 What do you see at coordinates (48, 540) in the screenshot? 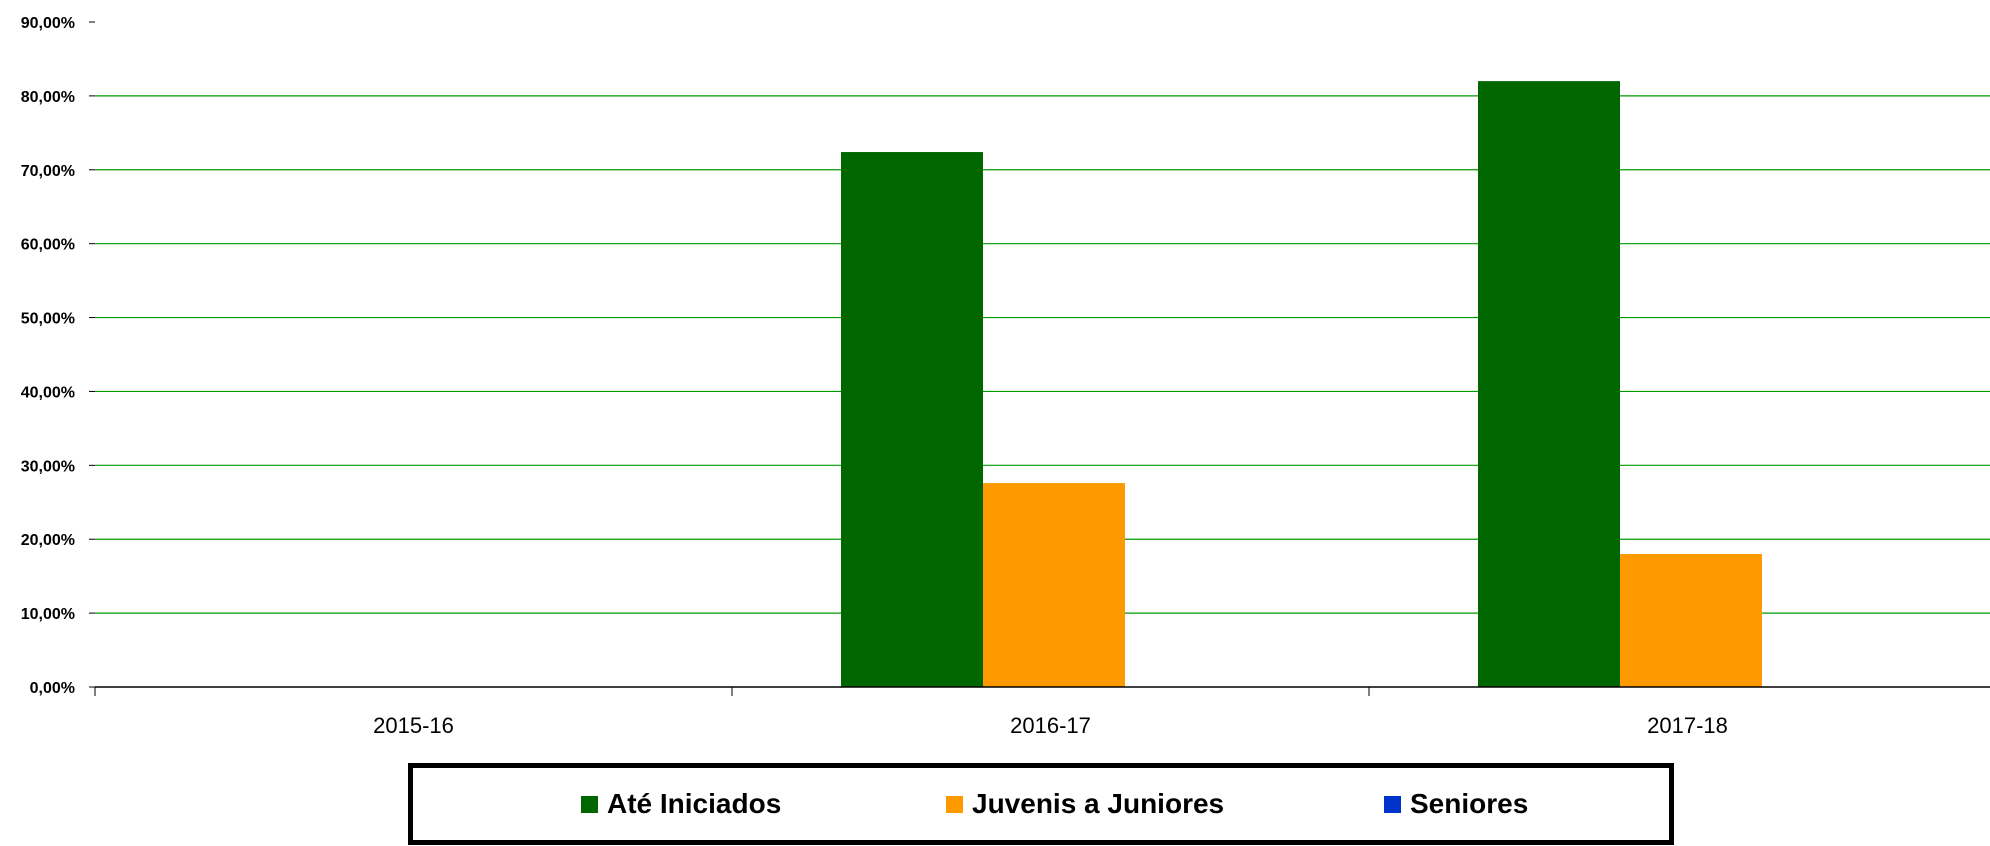
I see `y-tick-label: 20,00%` at bounding box center [48, 540].